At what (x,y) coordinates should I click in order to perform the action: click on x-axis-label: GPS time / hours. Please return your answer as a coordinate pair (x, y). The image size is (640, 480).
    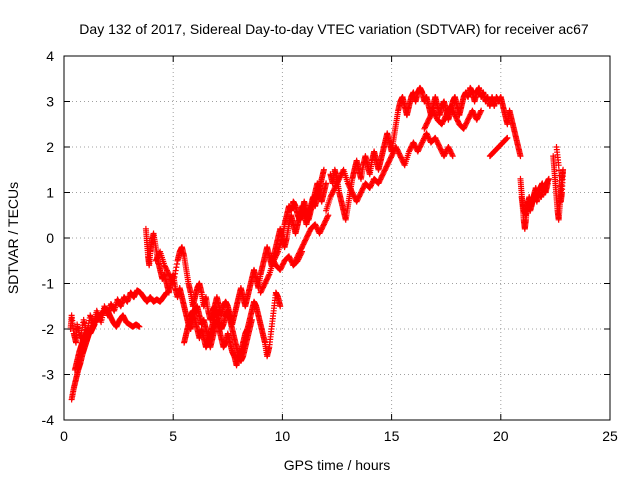
    Looking at the image, I should click on (337, 465).